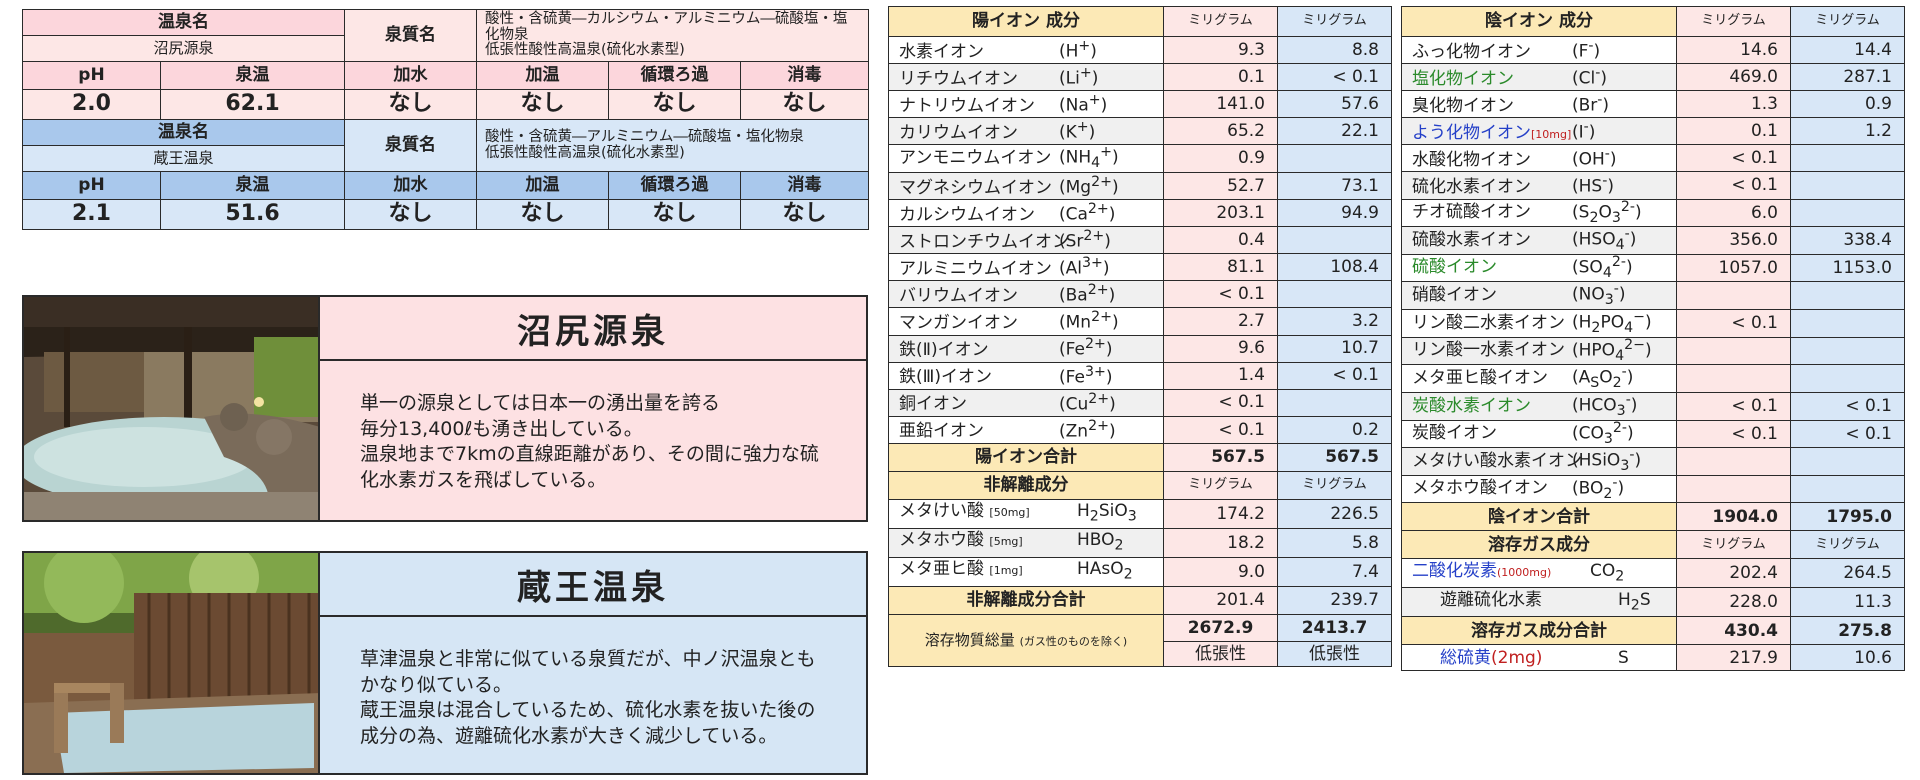 The height and width of the screenshot is (780, 1920). What do you see at coordinates (1847, 50) in the screenshot?
I see `value-b: 14.4` at bounding box center [1847, 50].